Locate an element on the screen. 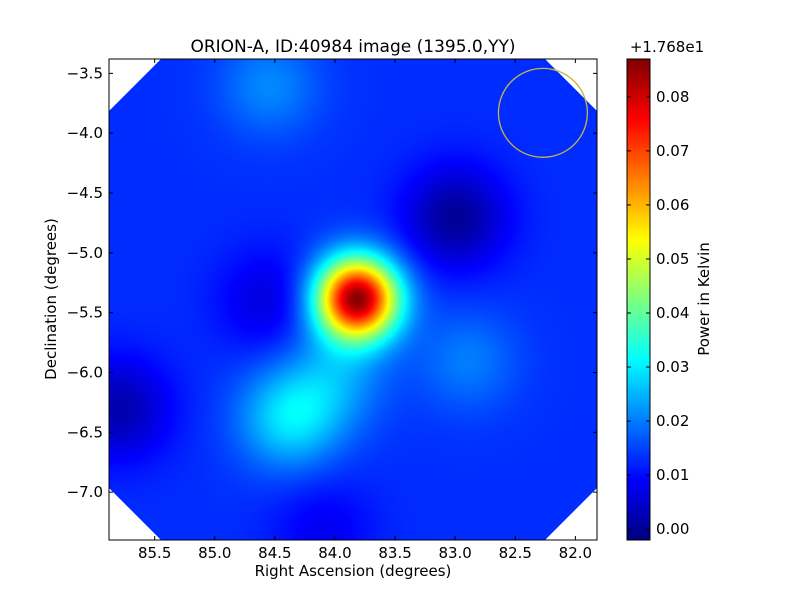 This screenshot has height=600, width=800. y-tick-label: −6.5 is located at coordinates (85, 432).